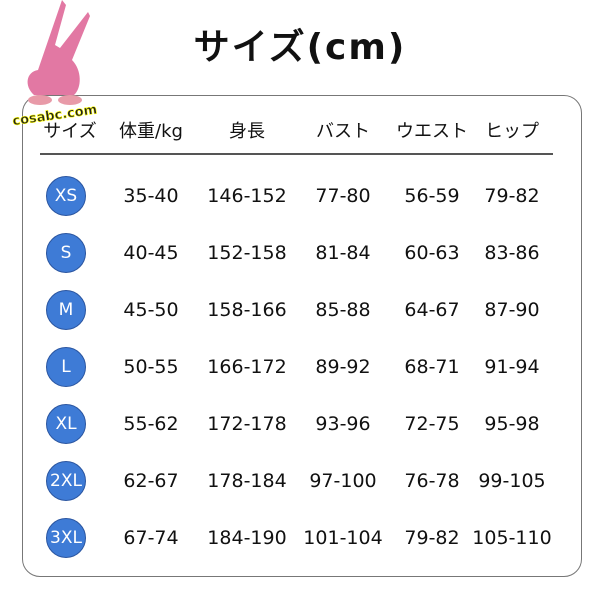 The height and width of the screenshot is (600, 600). What do you see at coordinates (151, 367) in the screenshot?
I see `table-cell: 50-55` at bounding box center [151, 367].